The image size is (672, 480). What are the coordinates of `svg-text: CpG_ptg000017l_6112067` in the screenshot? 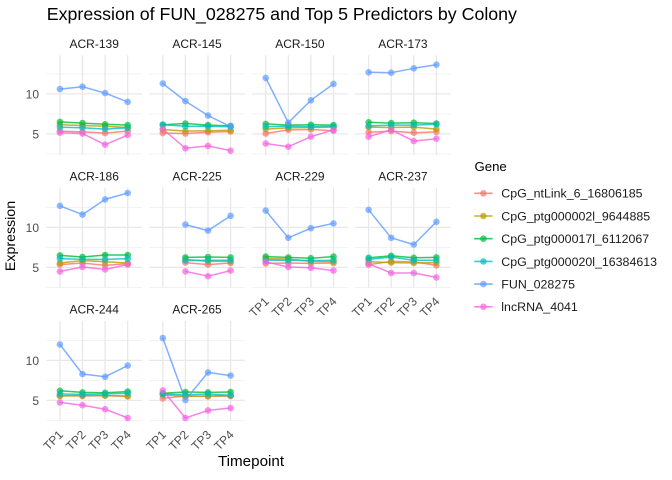 It's located at (575, 239).